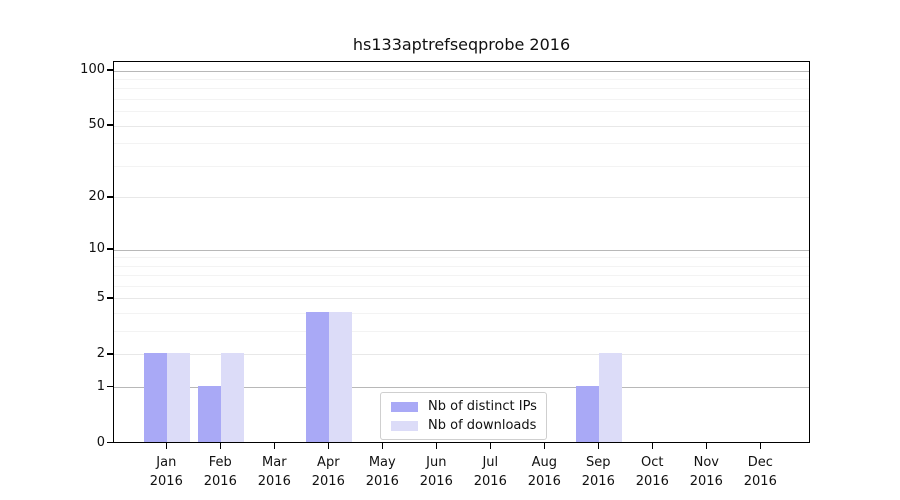 The image size is (900, 500). I want to click on x-tick-mark-jun, so click(436, 446).